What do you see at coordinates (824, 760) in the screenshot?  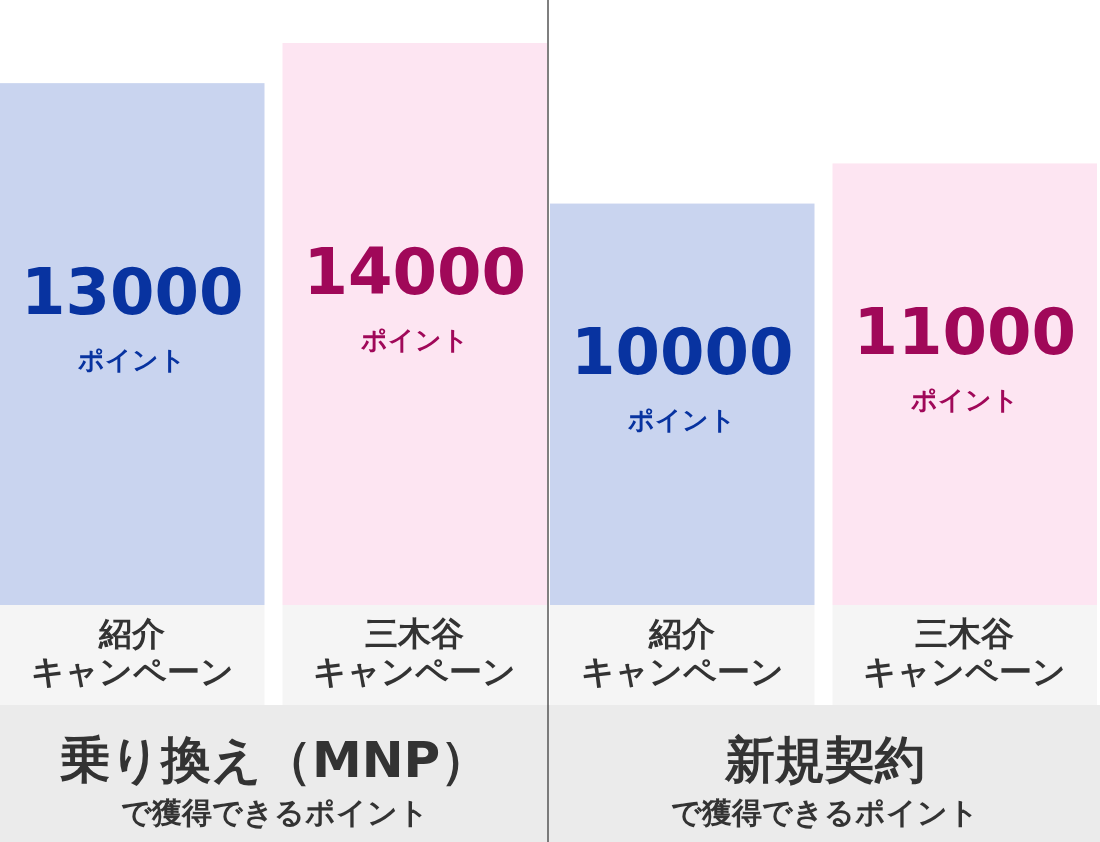 I see `text: 新規契約` at bounding box center [824, 760].